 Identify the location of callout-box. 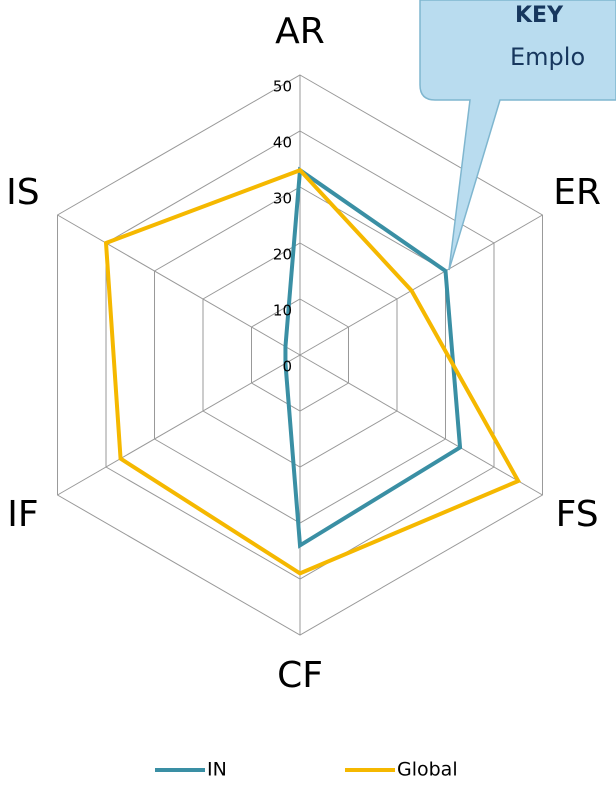
(517, 135).